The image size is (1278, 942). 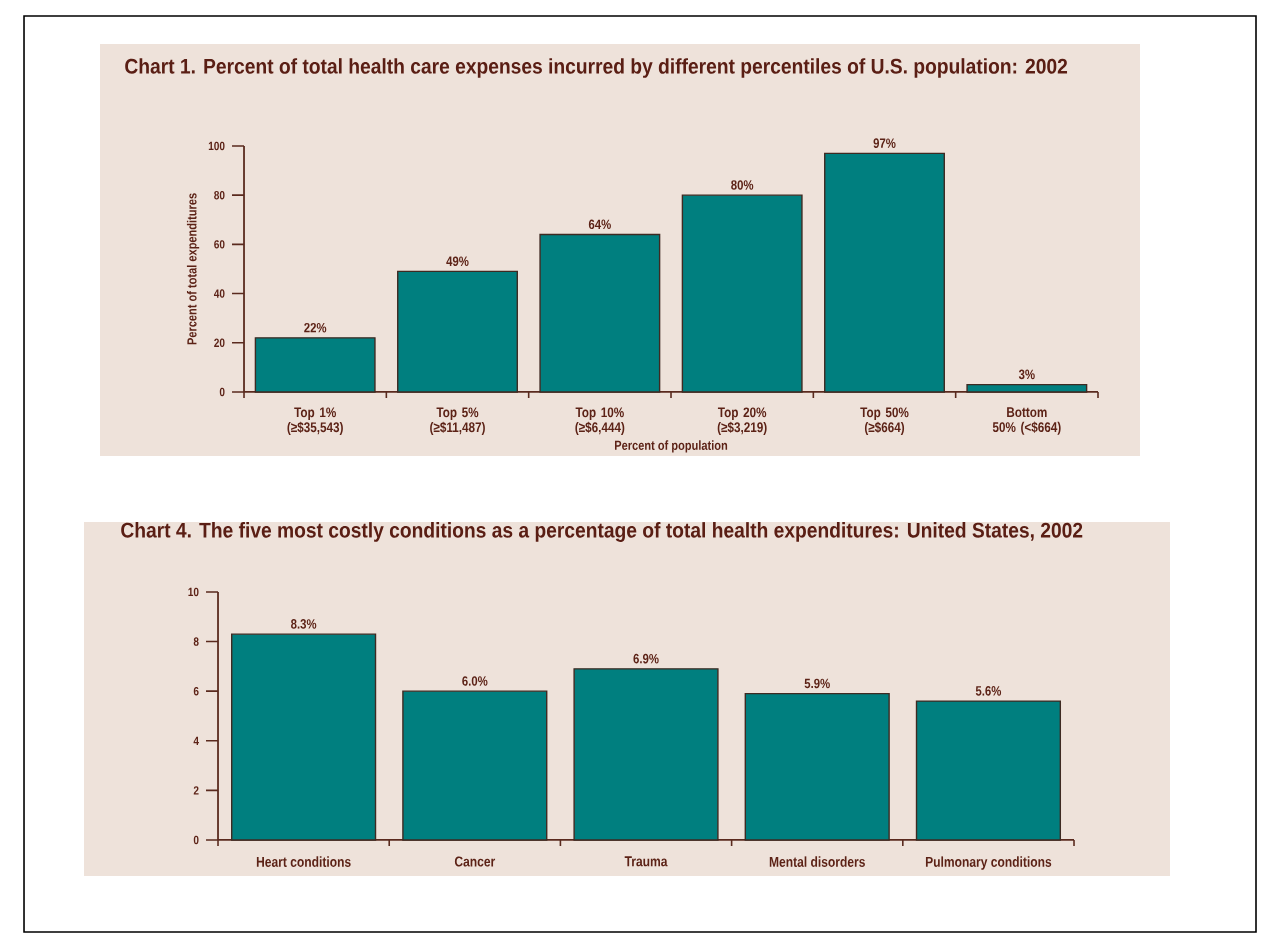 I want to click on chart-title: Chart 1. Percent of total health care expenses incurred by different percentiles of U.S. population: 2002, so click(x=596, y=68).